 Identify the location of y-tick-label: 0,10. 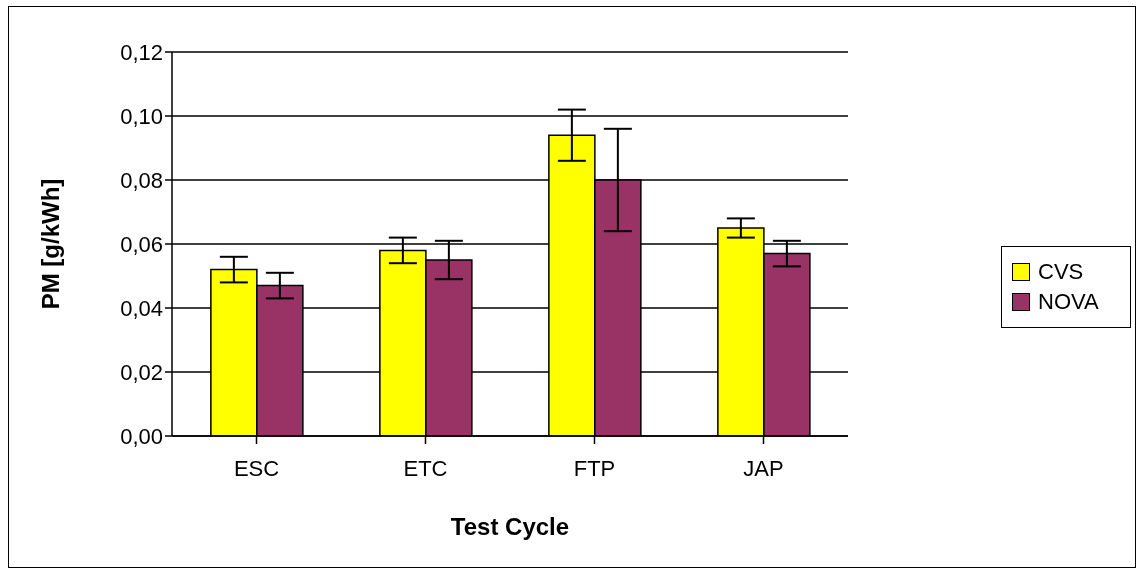
(141, 116).